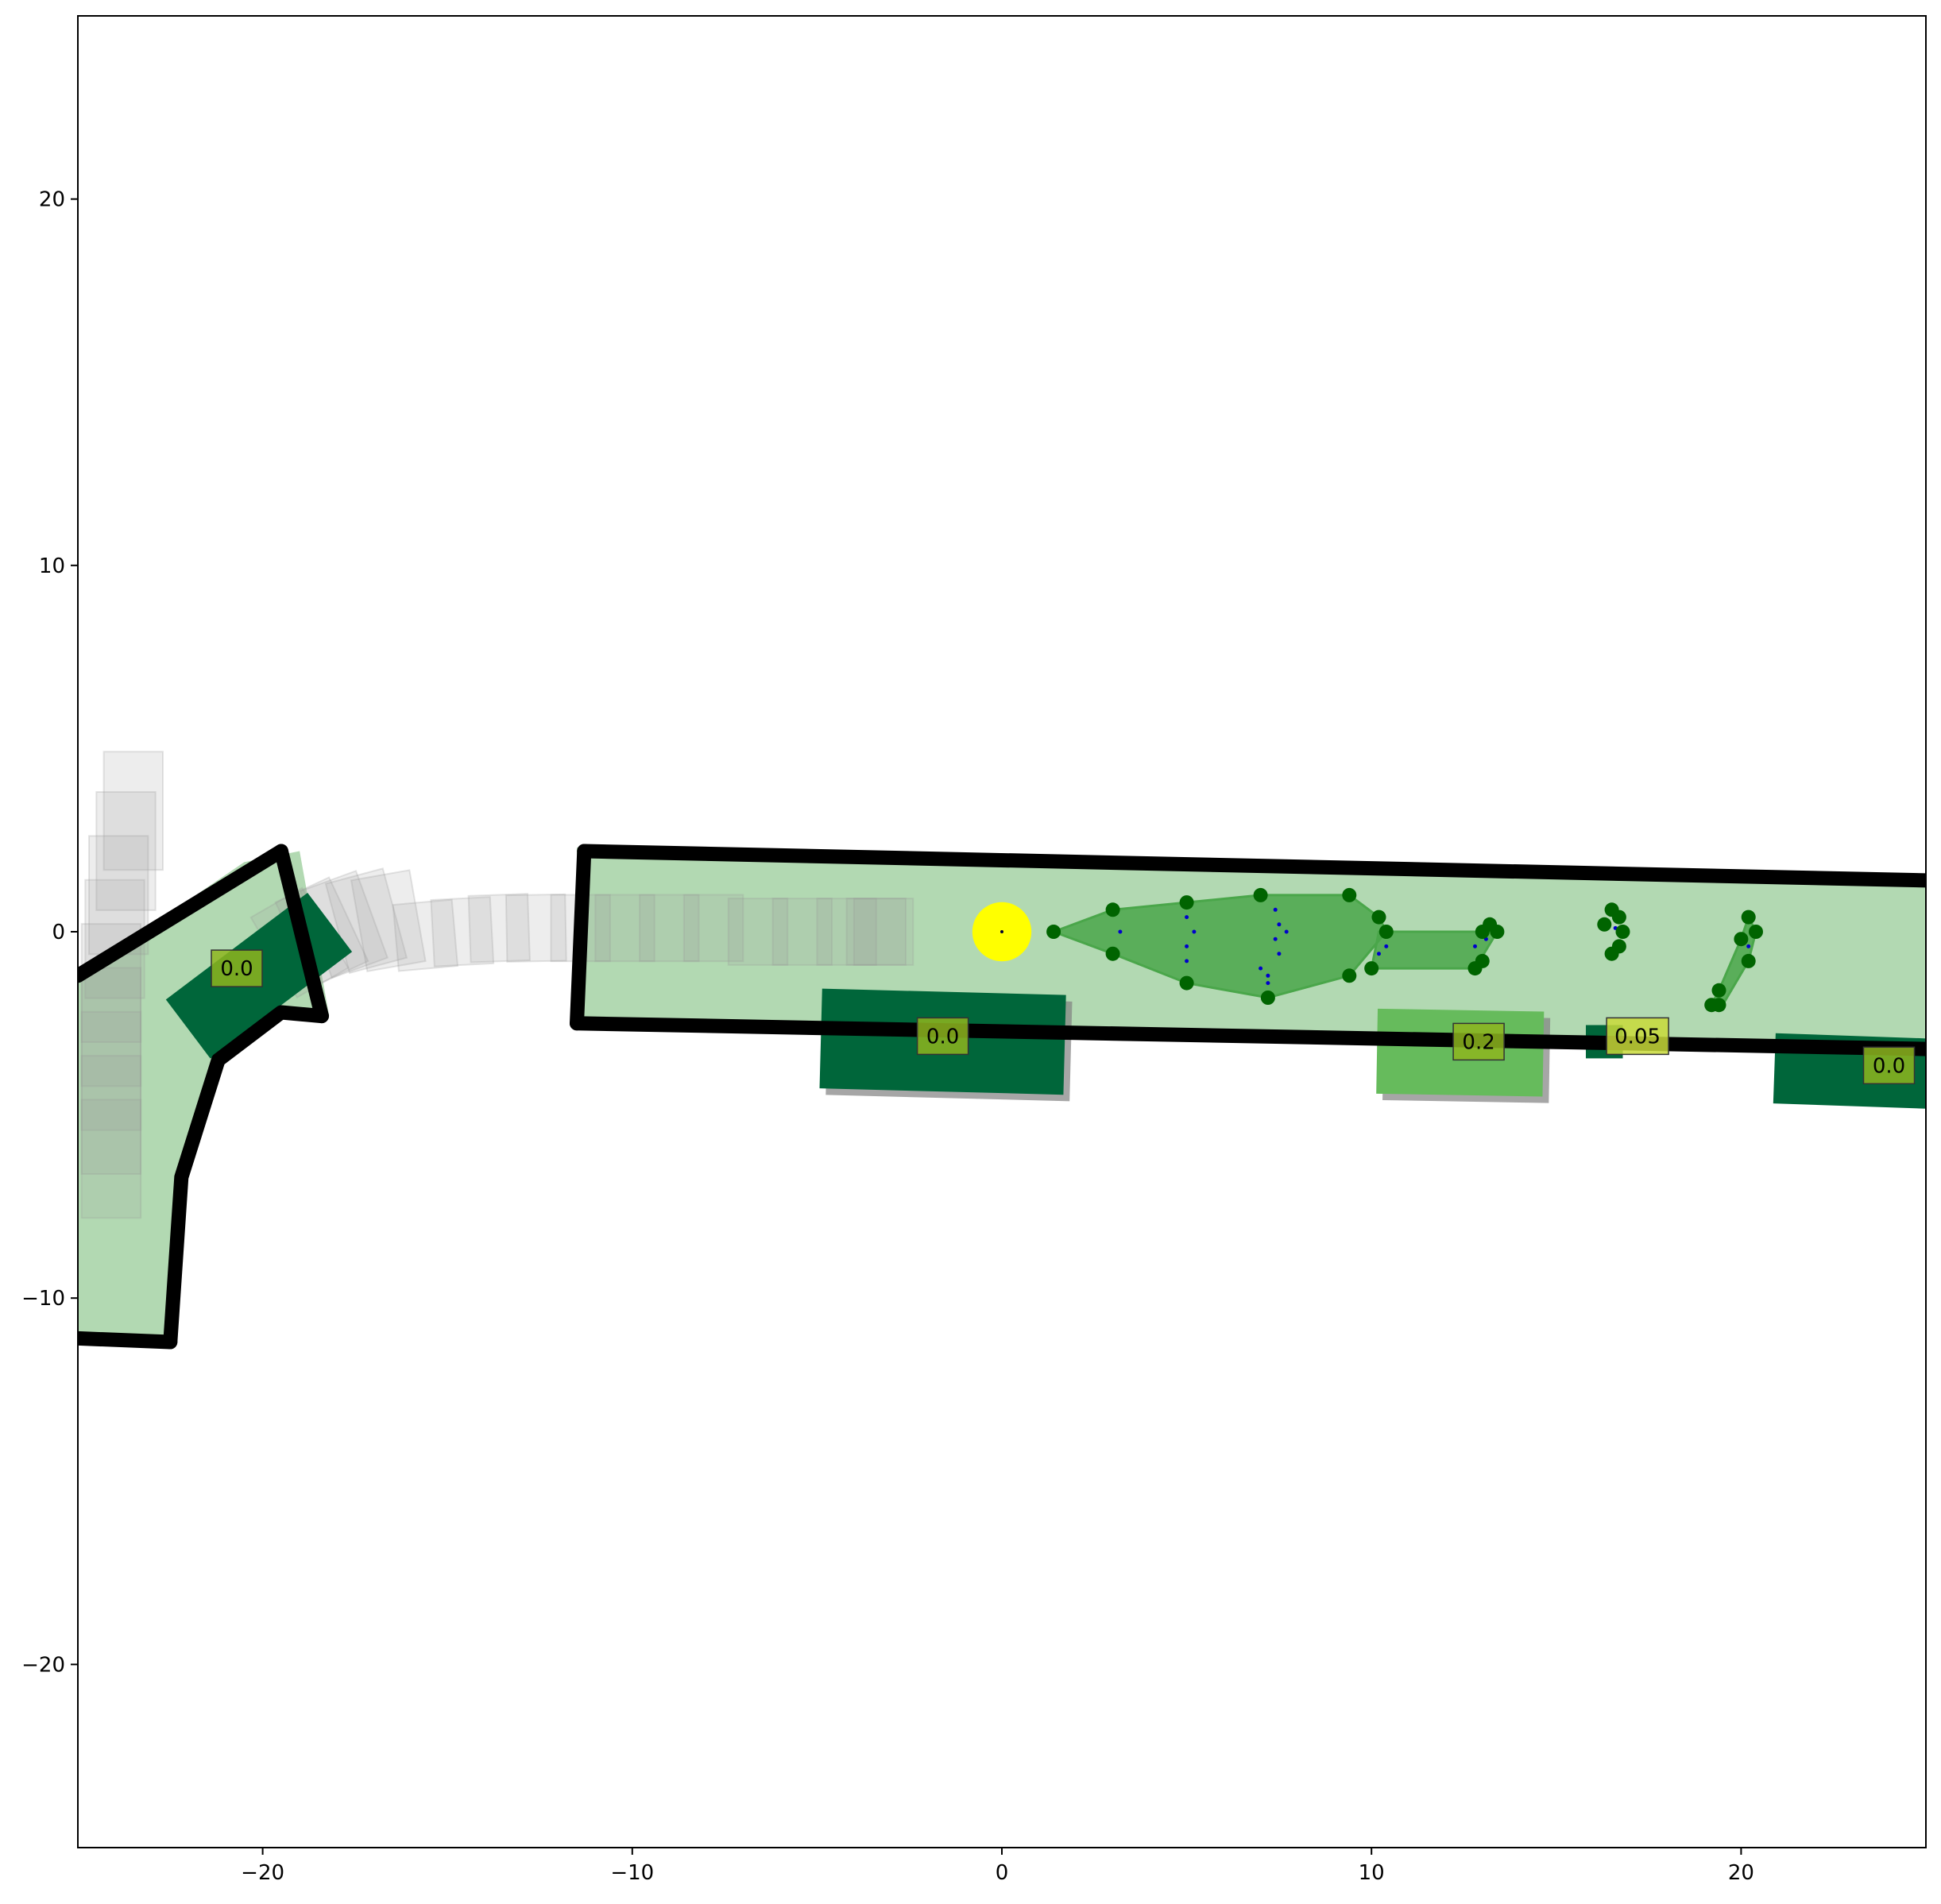  I want to click on vehicle-label: 0.2, so click(1478, 1042).